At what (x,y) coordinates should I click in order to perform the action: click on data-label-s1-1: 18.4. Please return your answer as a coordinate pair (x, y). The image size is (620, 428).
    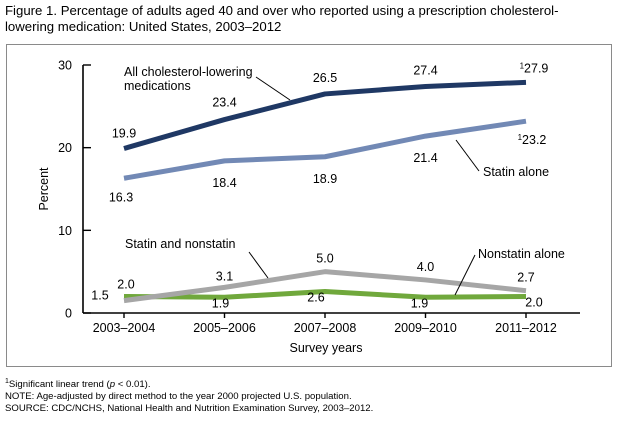
    Looking at the image, I should click on (224, 183).